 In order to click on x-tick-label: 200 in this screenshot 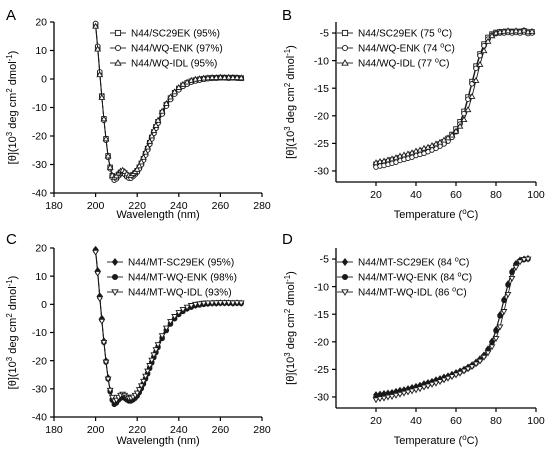, I will do `click(96, 430)`.